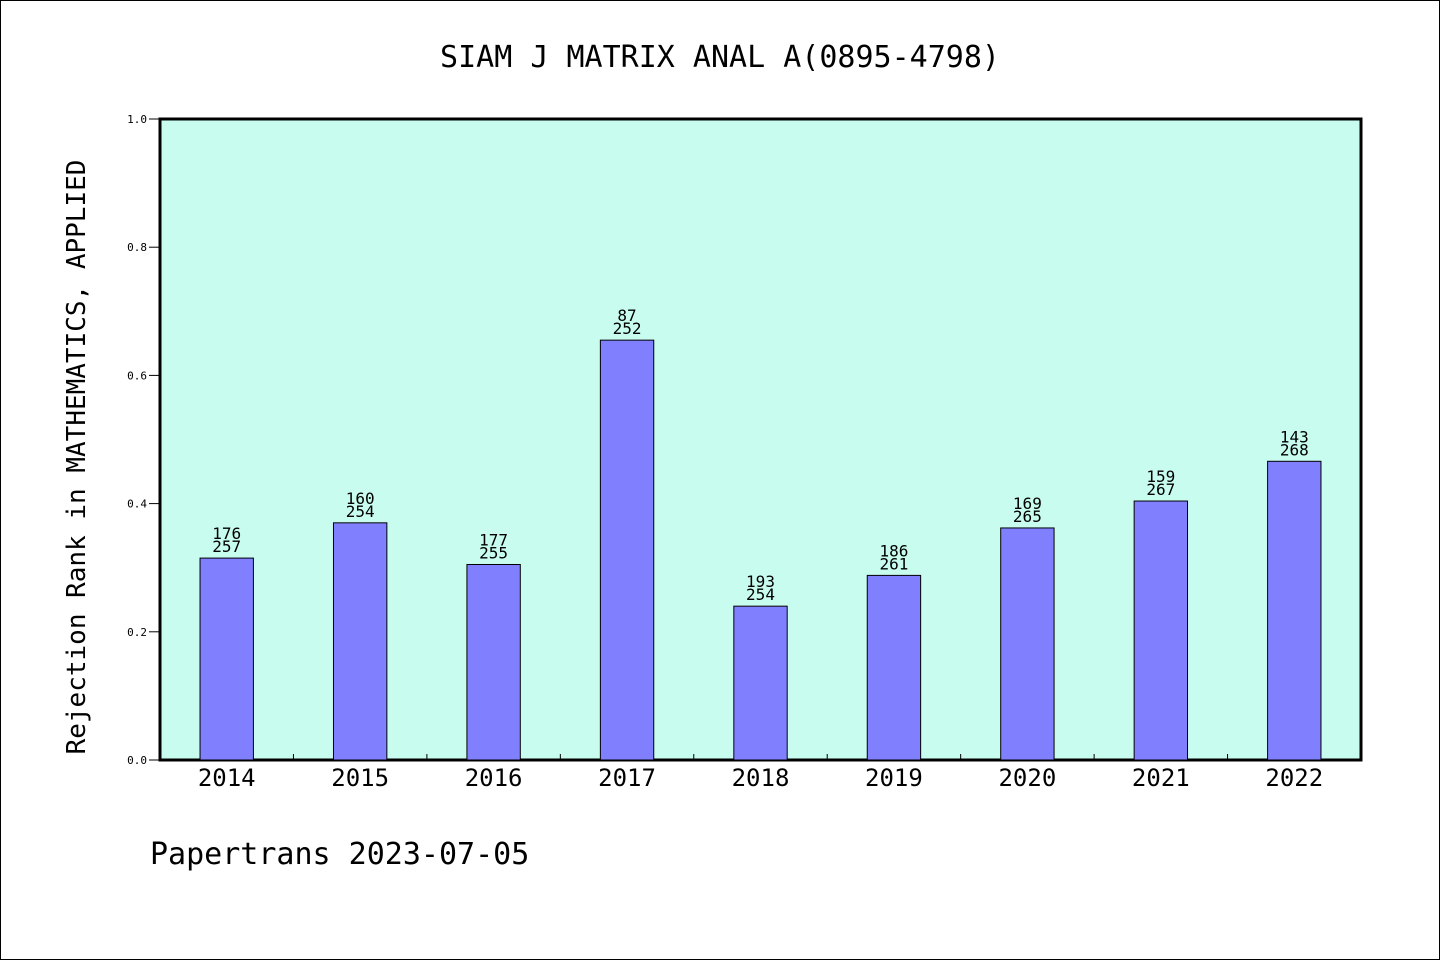 The height and width of the screenshot is (960, 1440). I want to click on x-tick-label: 2017, so click(627, 778).